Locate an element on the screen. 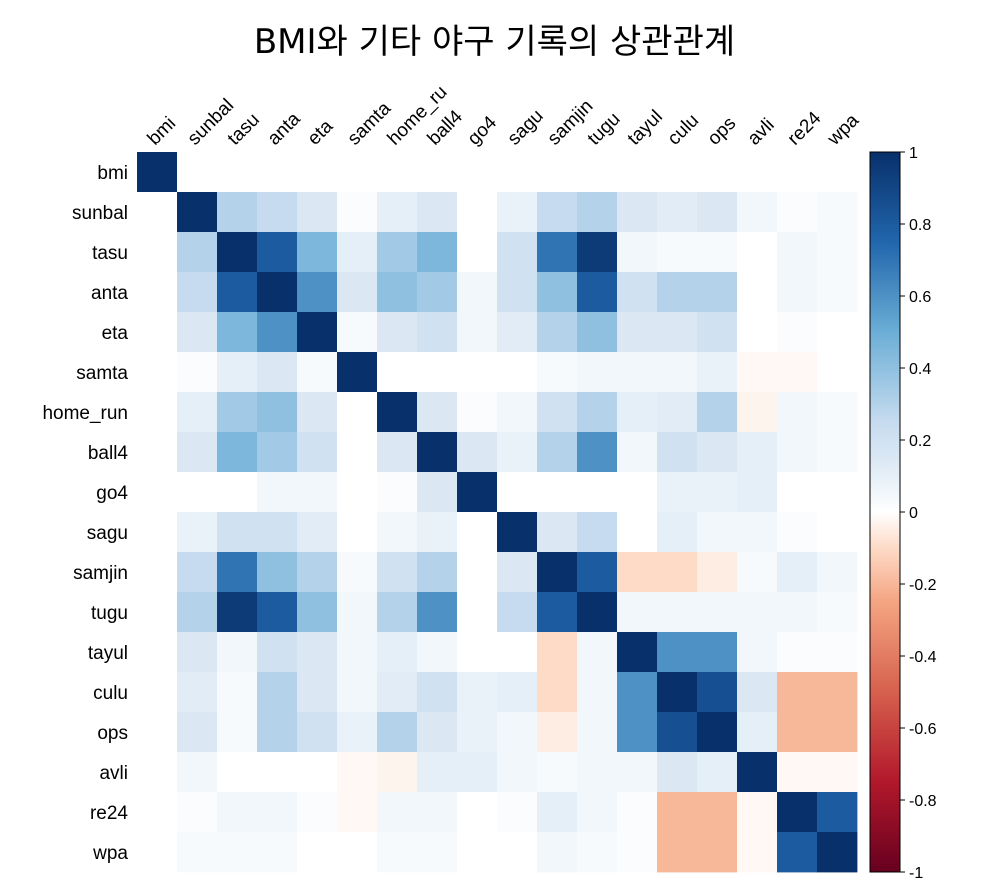 The width and height of the screenshot is (989, 885). column-label-go4: go4 is located at coordinates (483, 131).